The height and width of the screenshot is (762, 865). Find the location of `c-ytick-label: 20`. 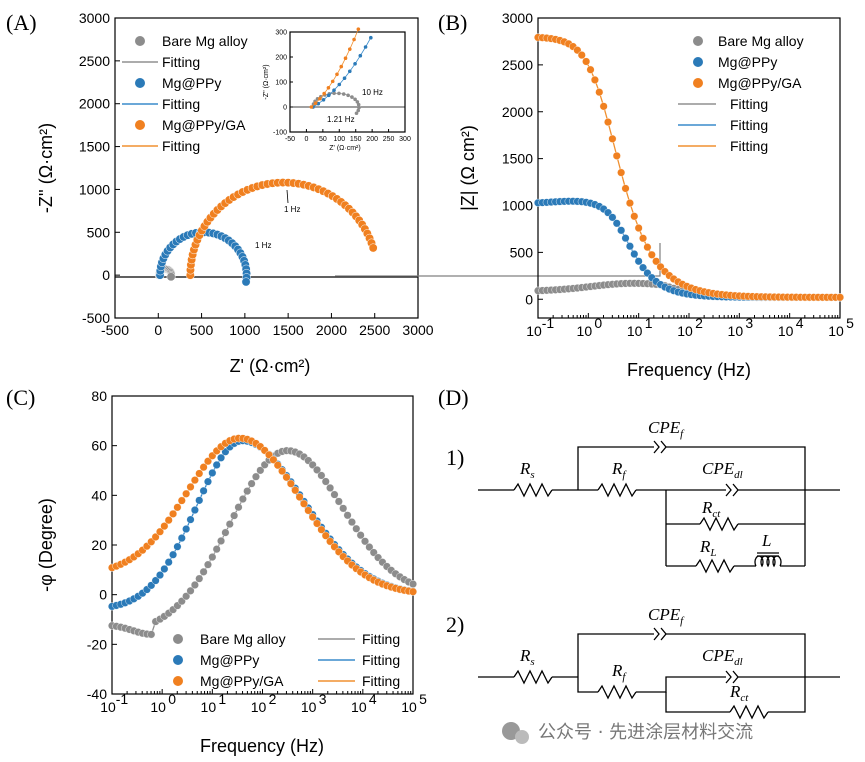

c-ytick-label: 20 is located at coordinates (99, 545).